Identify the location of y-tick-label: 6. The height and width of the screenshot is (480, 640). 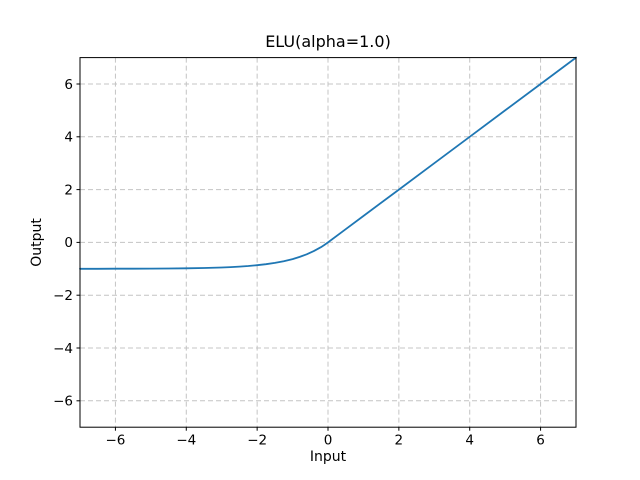
(68, 85).